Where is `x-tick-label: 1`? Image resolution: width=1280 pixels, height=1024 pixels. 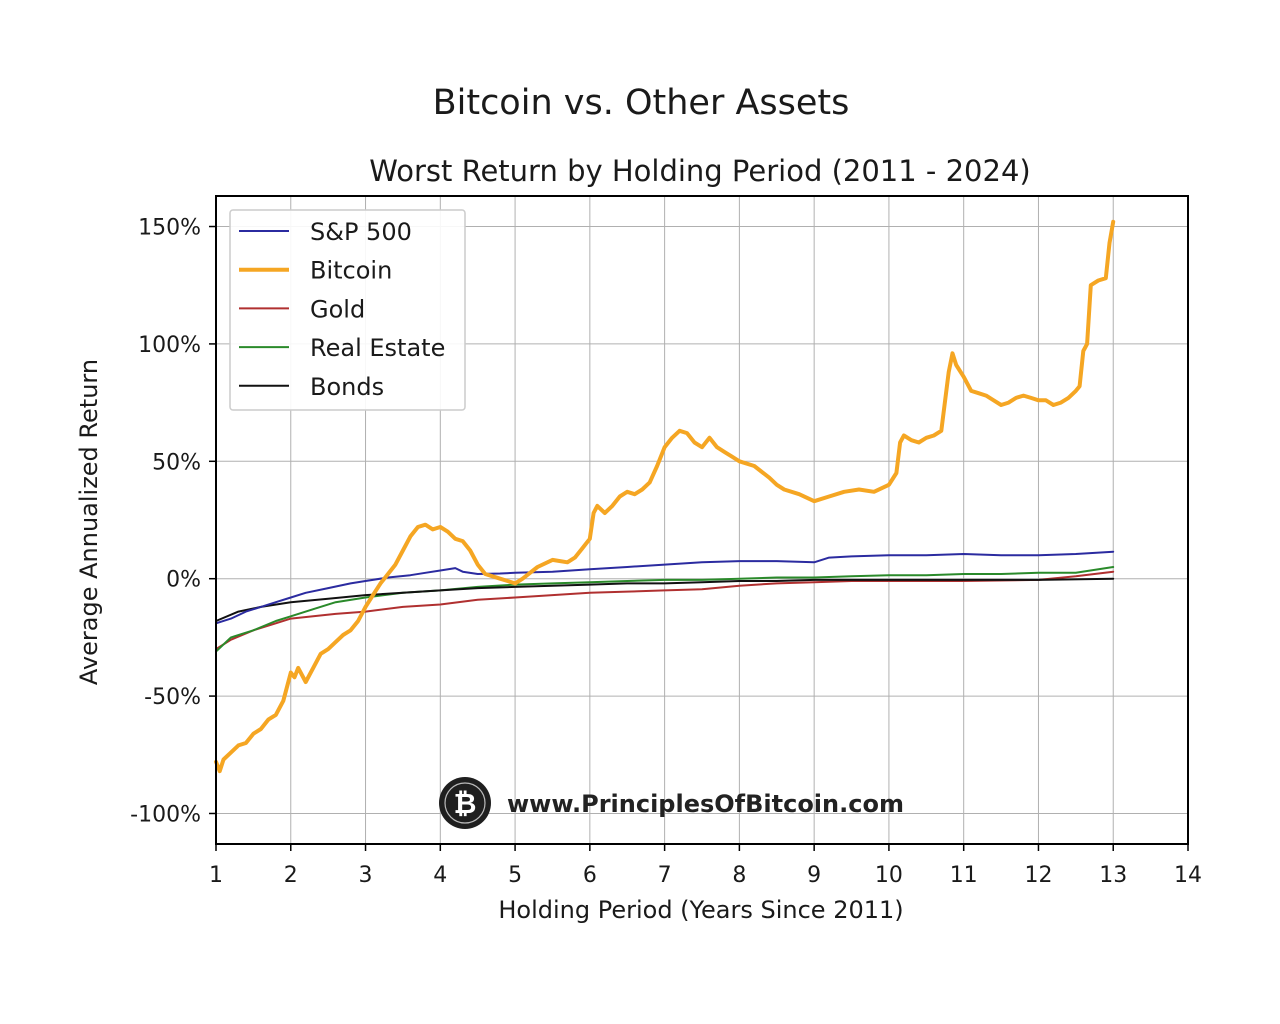
x-tick-label: 1 is located at coordinates (216, 875).